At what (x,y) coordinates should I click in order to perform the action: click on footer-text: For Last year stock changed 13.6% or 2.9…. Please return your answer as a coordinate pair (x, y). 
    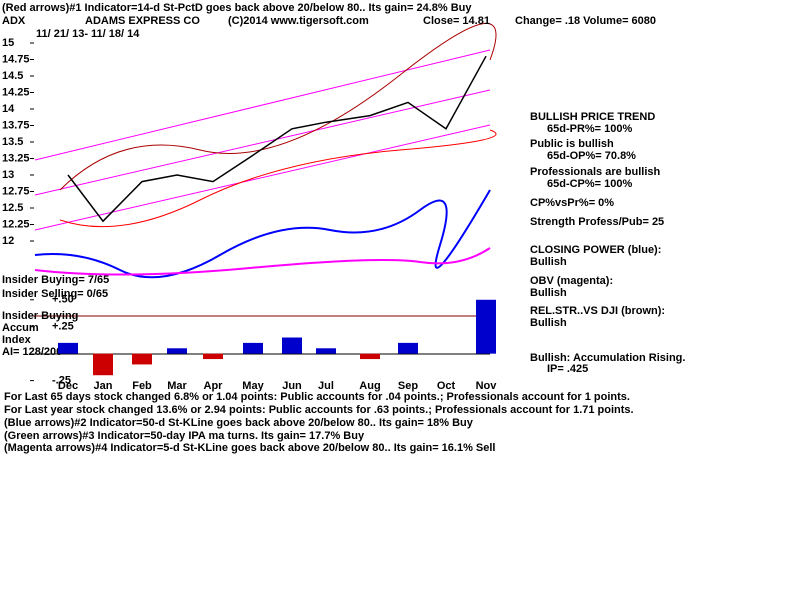
    Looking at the image, I should click on (319, 410).